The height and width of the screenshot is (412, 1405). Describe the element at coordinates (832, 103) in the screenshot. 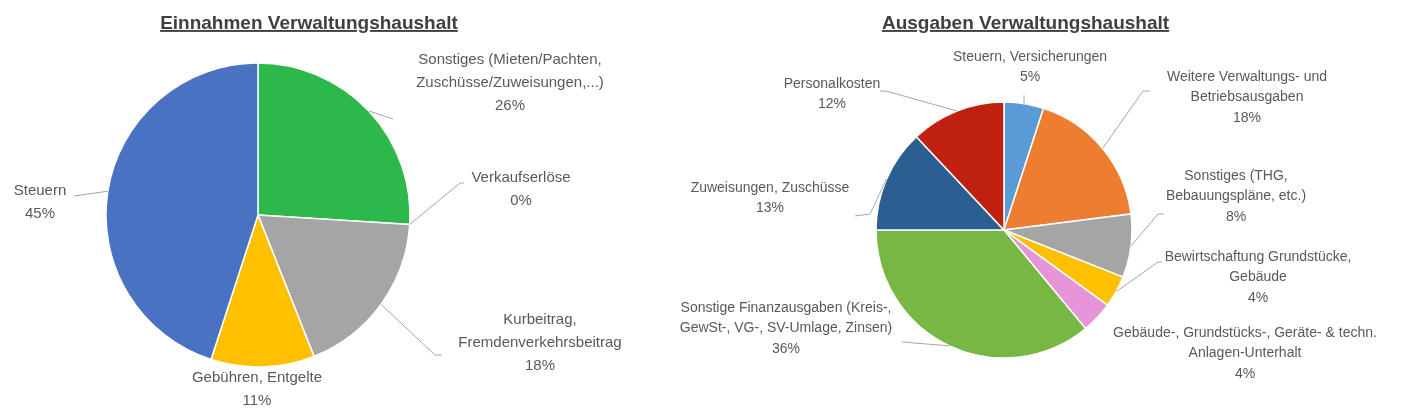

I see `data-label: 12%` at that location.